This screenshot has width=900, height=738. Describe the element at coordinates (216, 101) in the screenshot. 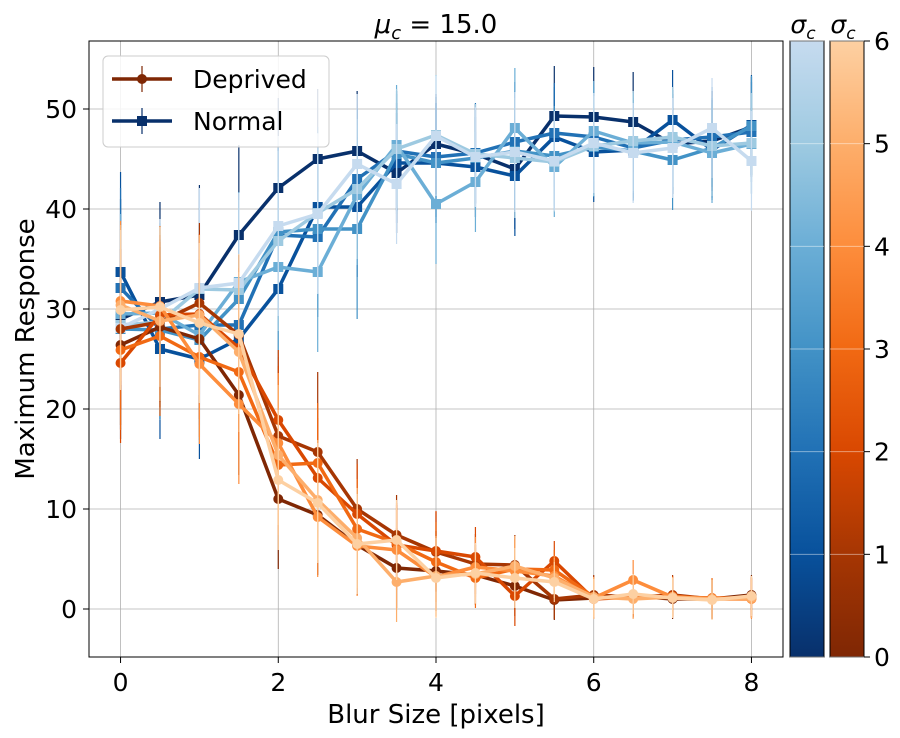

I see `legend: Deprived Normal` at that location.